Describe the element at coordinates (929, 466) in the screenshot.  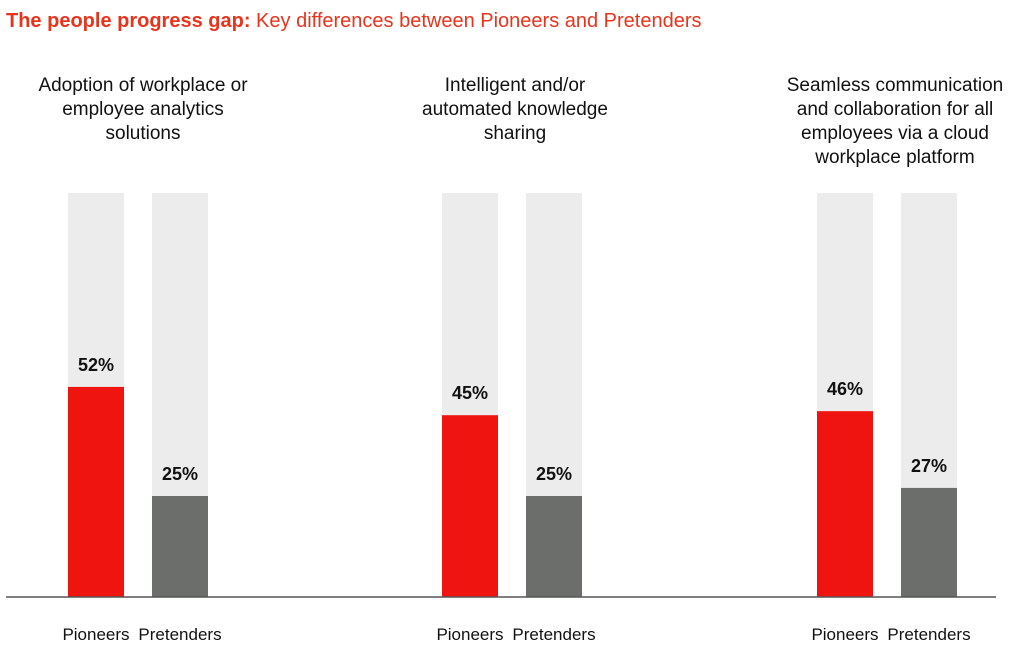
I see `data-label-pretenders-3: 27%` at that location.